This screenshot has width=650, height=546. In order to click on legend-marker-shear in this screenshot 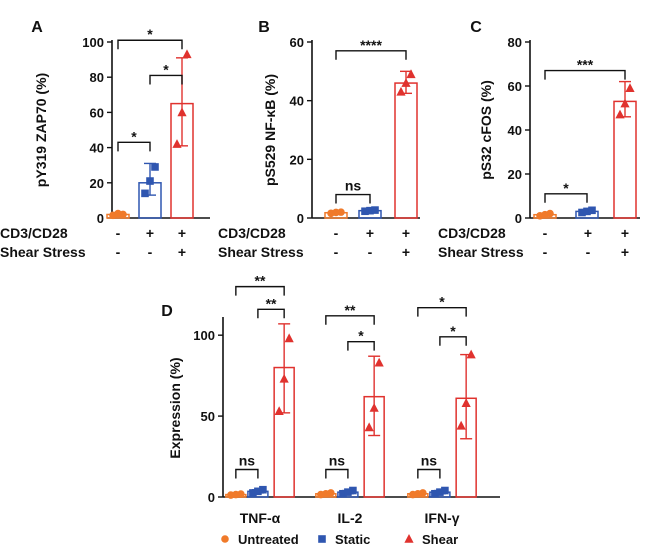, I will do `click(409, 538)`.